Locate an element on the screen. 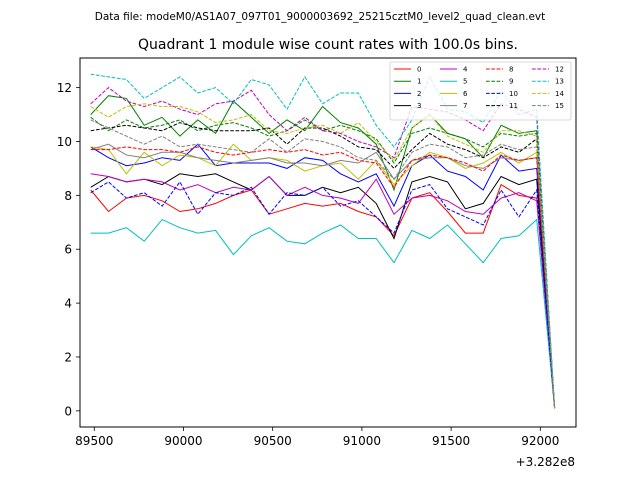 This screenshot has height=480, width=640. x-tick-label: 90500 is located at coordinates (273, 441).